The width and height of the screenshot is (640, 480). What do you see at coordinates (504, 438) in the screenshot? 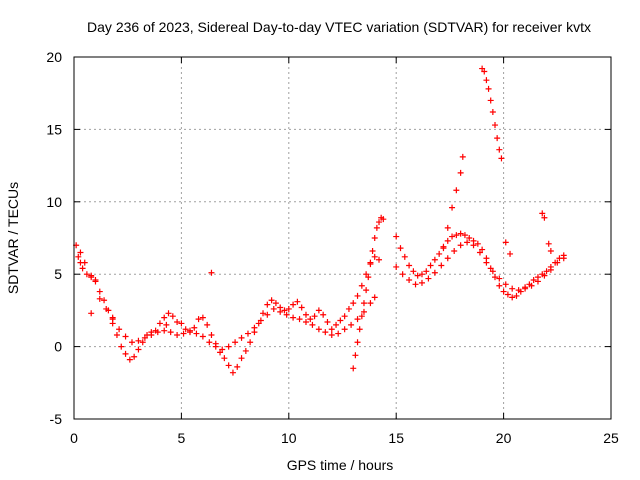
I see `x-tick-label: 20` at bounding box center [504, 438].